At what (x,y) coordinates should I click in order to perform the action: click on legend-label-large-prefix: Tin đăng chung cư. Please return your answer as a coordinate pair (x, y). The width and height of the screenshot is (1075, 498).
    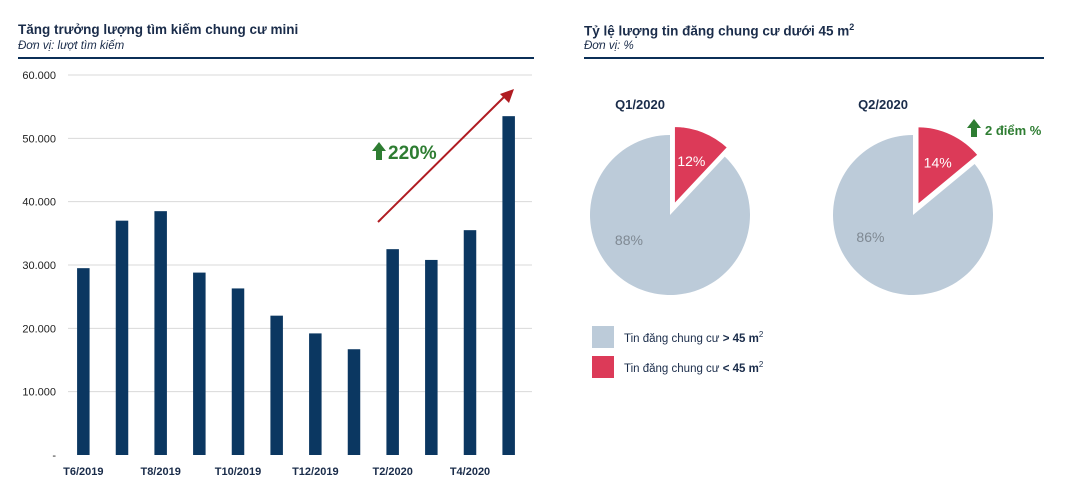
    Looking at the image, I should click on (673, 338).